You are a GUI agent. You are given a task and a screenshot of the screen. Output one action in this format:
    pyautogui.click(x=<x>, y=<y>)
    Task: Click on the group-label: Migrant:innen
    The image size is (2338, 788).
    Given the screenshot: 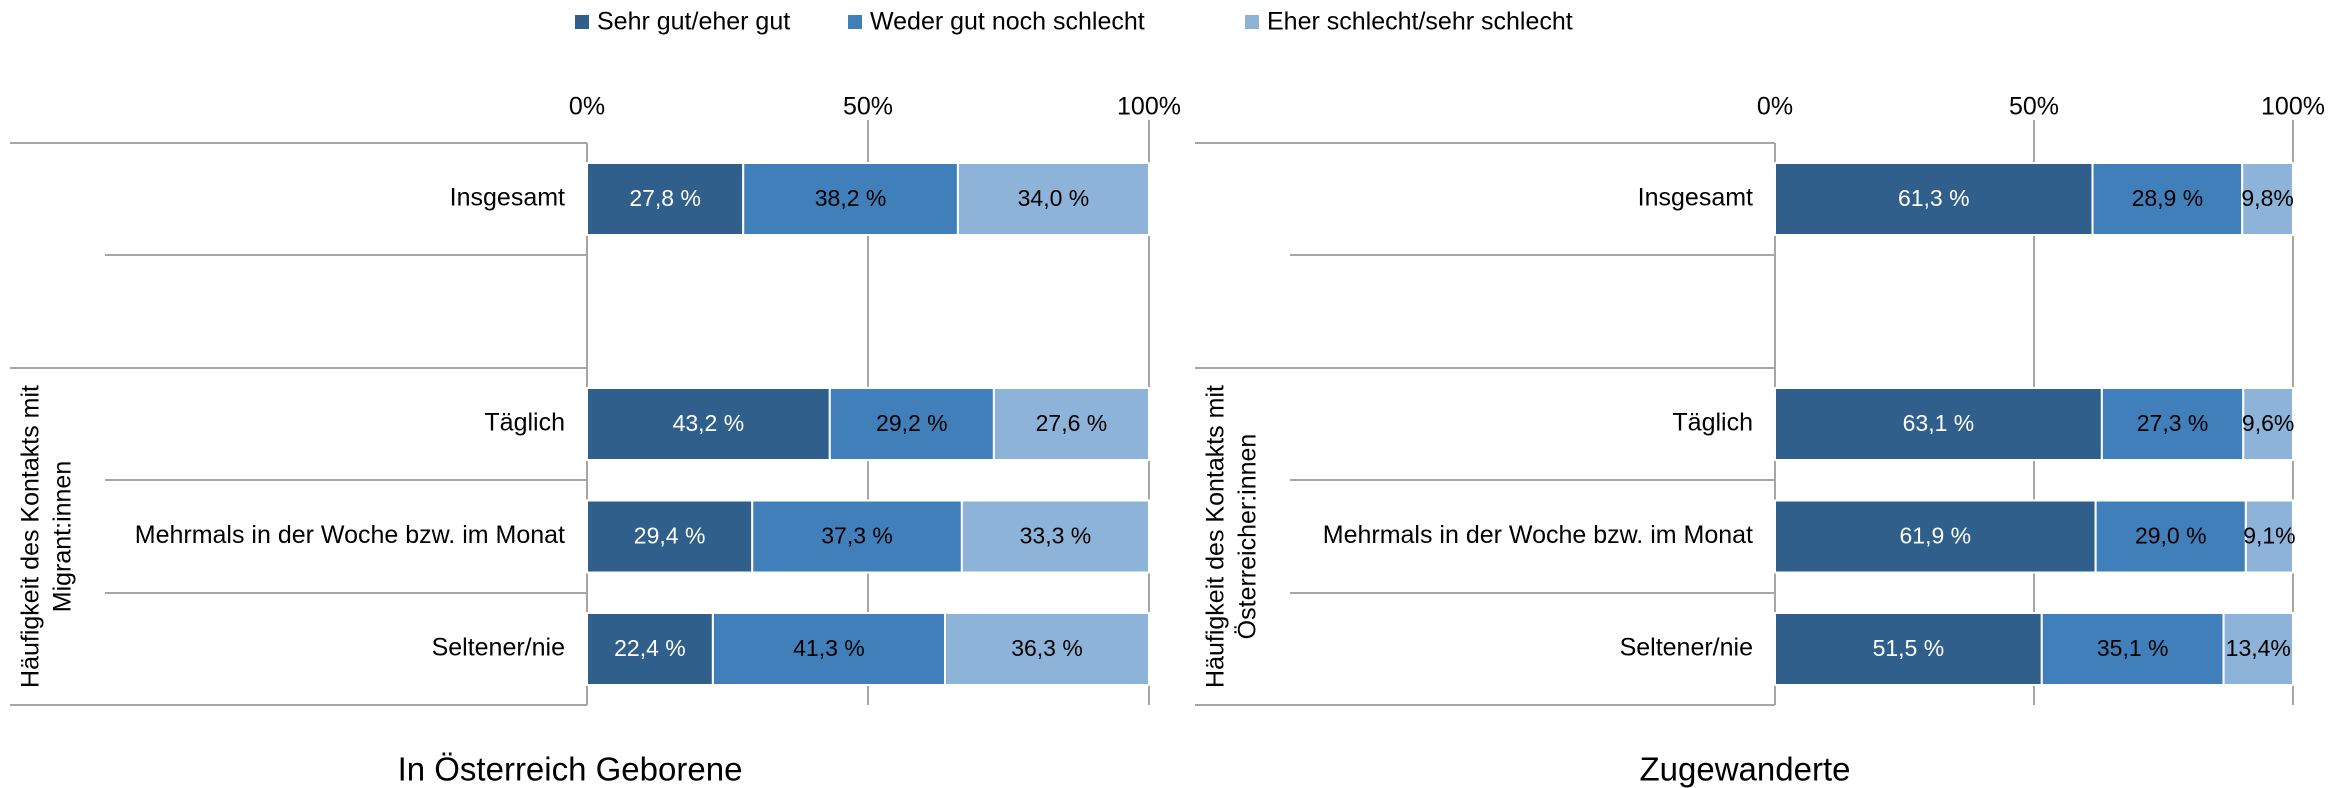 What is the action you would take?
    pyautogui.click(x=63, y=536)
    